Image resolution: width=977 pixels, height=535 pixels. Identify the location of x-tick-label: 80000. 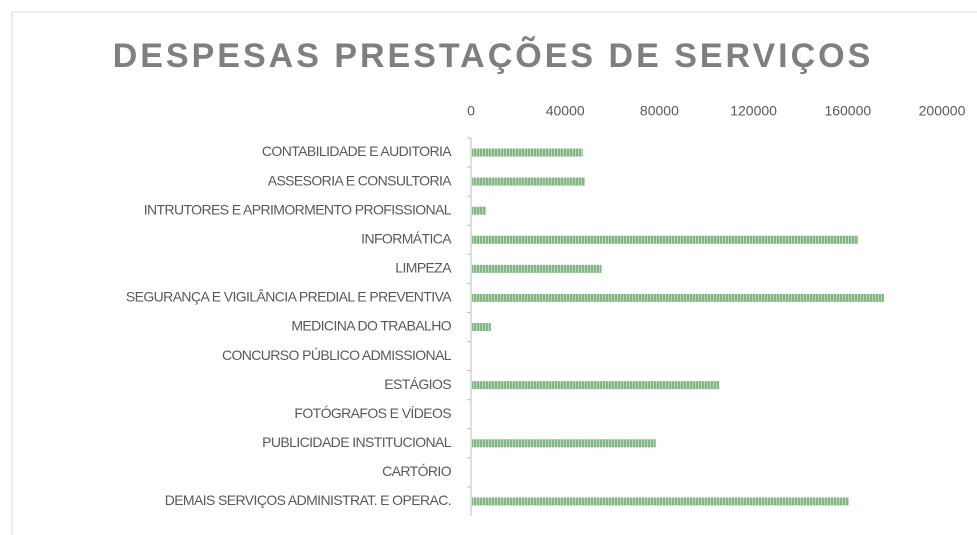
(659, 111).